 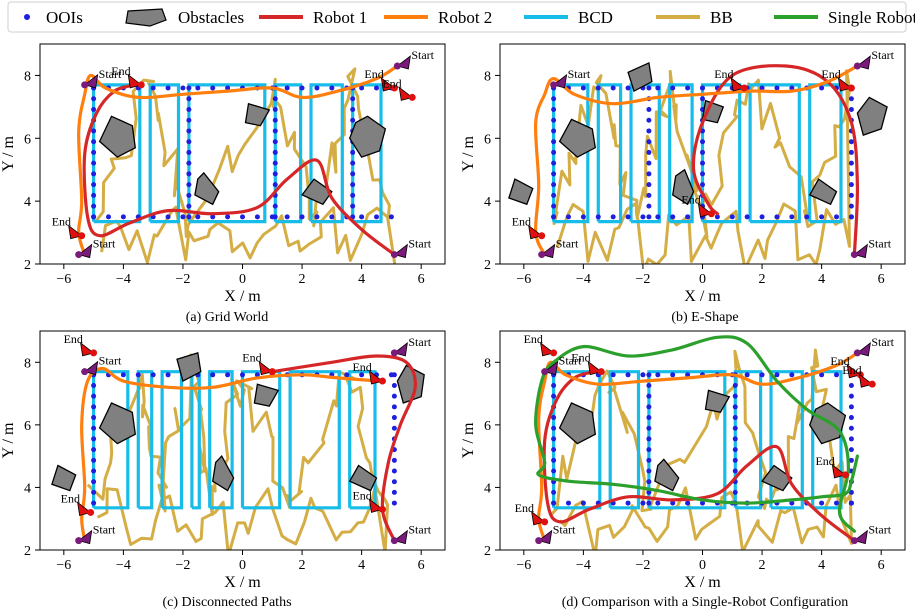 What do you see at coordinates (182, 565) in the screenshot?
I see `x-tick-label: −2` at bounding box center [182, 565].